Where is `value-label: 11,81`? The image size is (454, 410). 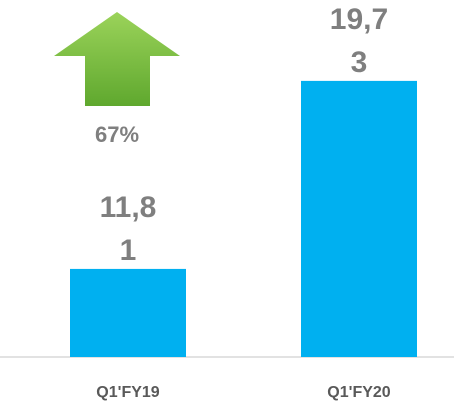 value-label: 11,81 is located at coordinates (128, 228).